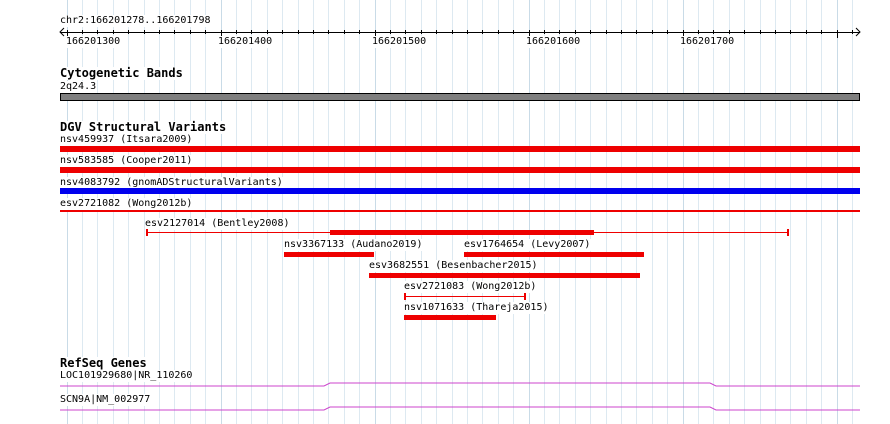 The image size is (890, 424). I want to click on tick-label: 166201600, so click(553, 42).